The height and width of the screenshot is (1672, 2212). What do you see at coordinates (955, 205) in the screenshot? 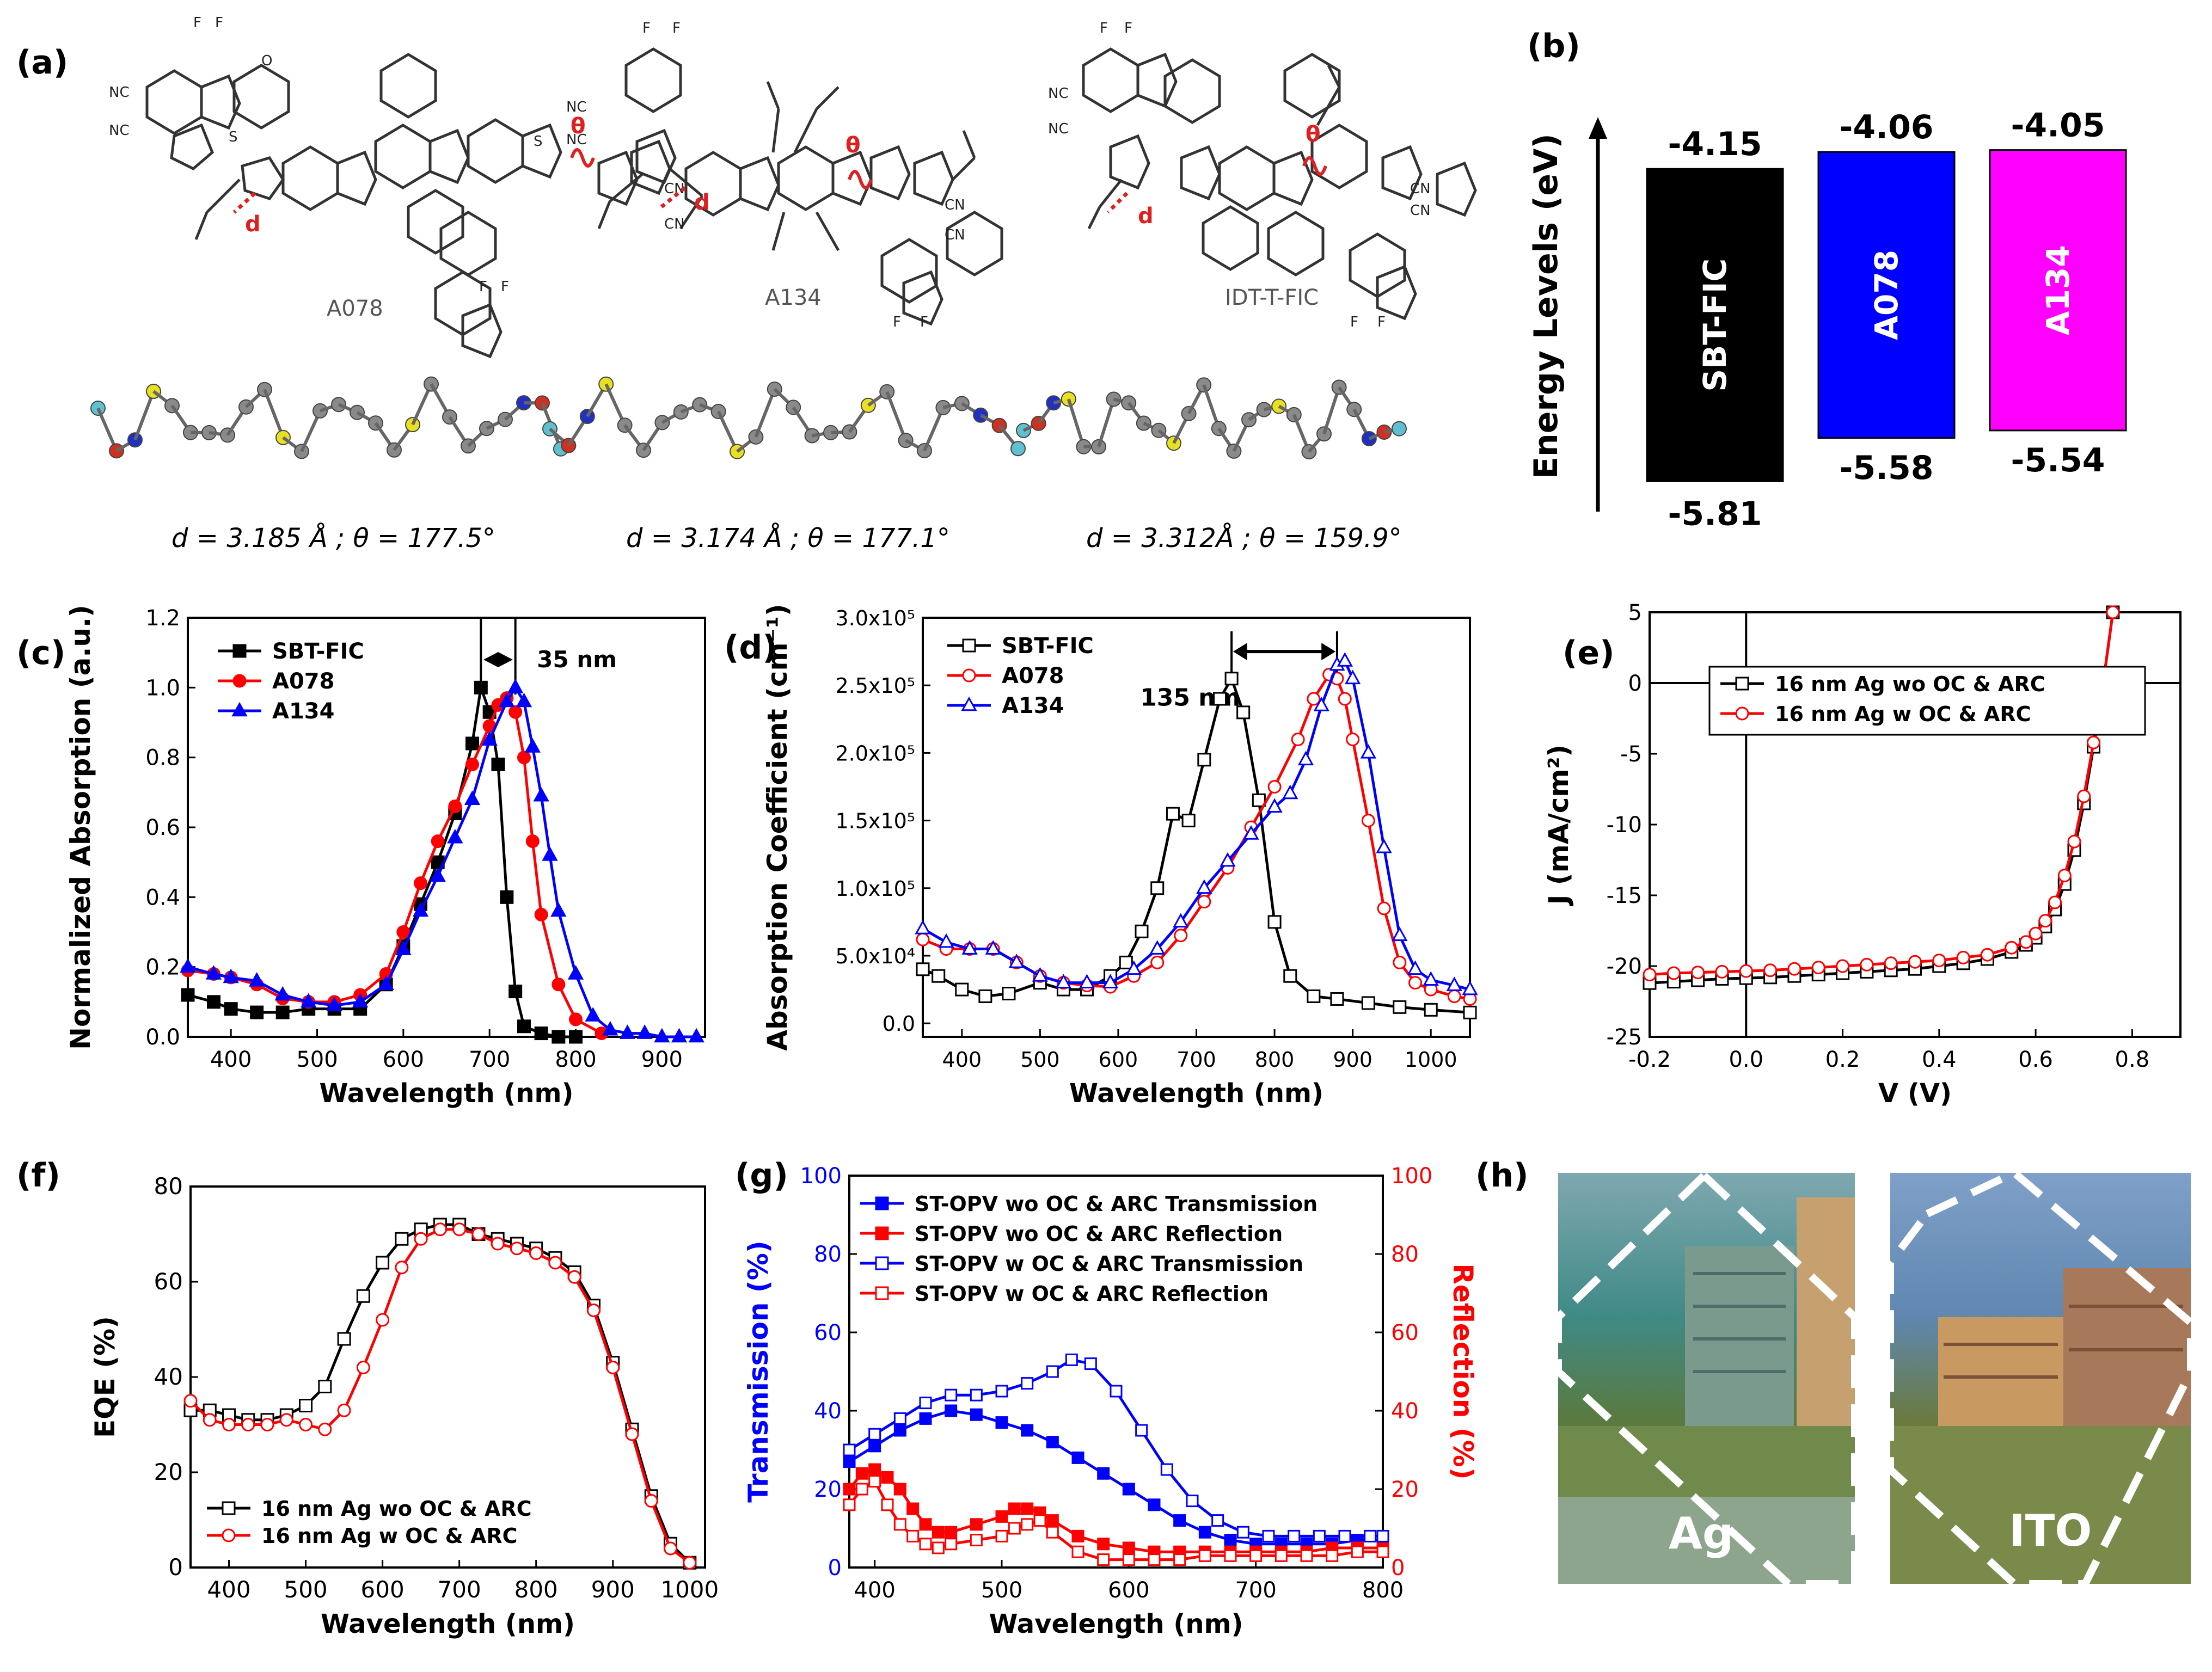
I see `group-cn-2: CN` at bounding box center [955, 205].